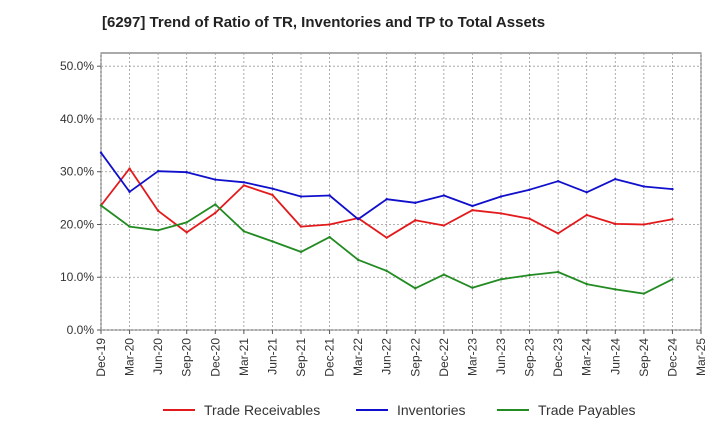  Describe the element at coordinates (672, 357) in the screenshot. I see `x-tick-label: Dec-24` at that location.